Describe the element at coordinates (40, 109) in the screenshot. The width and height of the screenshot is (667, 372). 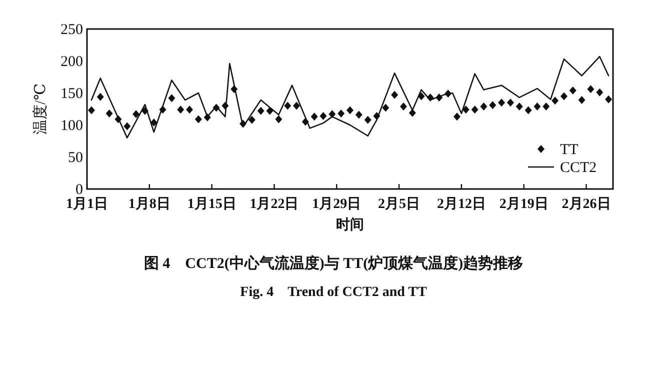
I see `y-axis-title: 温度/℃` at that location.